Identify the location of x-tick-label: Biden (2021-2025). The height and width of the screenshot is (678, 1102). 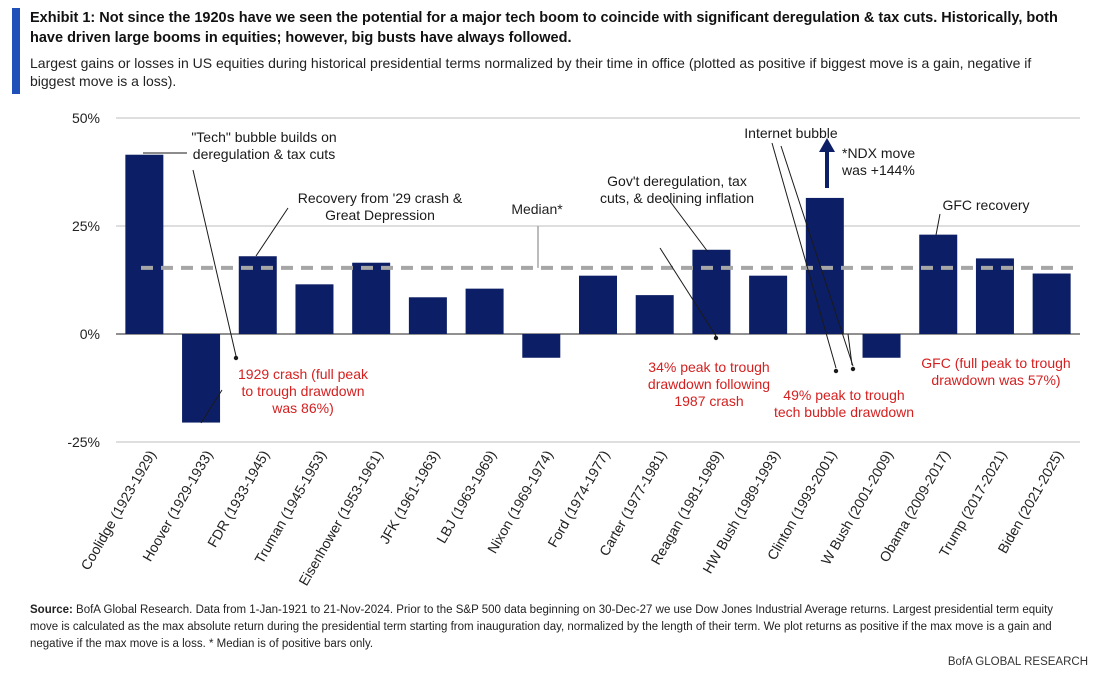
(1030, 502).